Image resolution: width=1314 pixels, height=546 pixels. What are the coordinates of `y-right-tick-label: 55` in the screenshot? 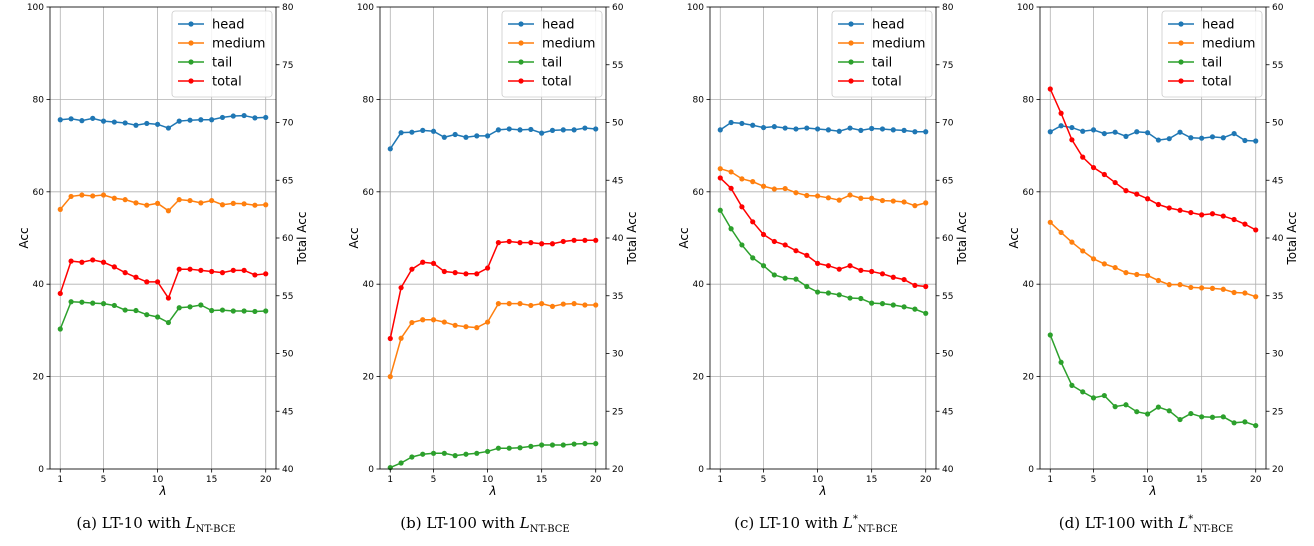 It's located at (1277, 66).